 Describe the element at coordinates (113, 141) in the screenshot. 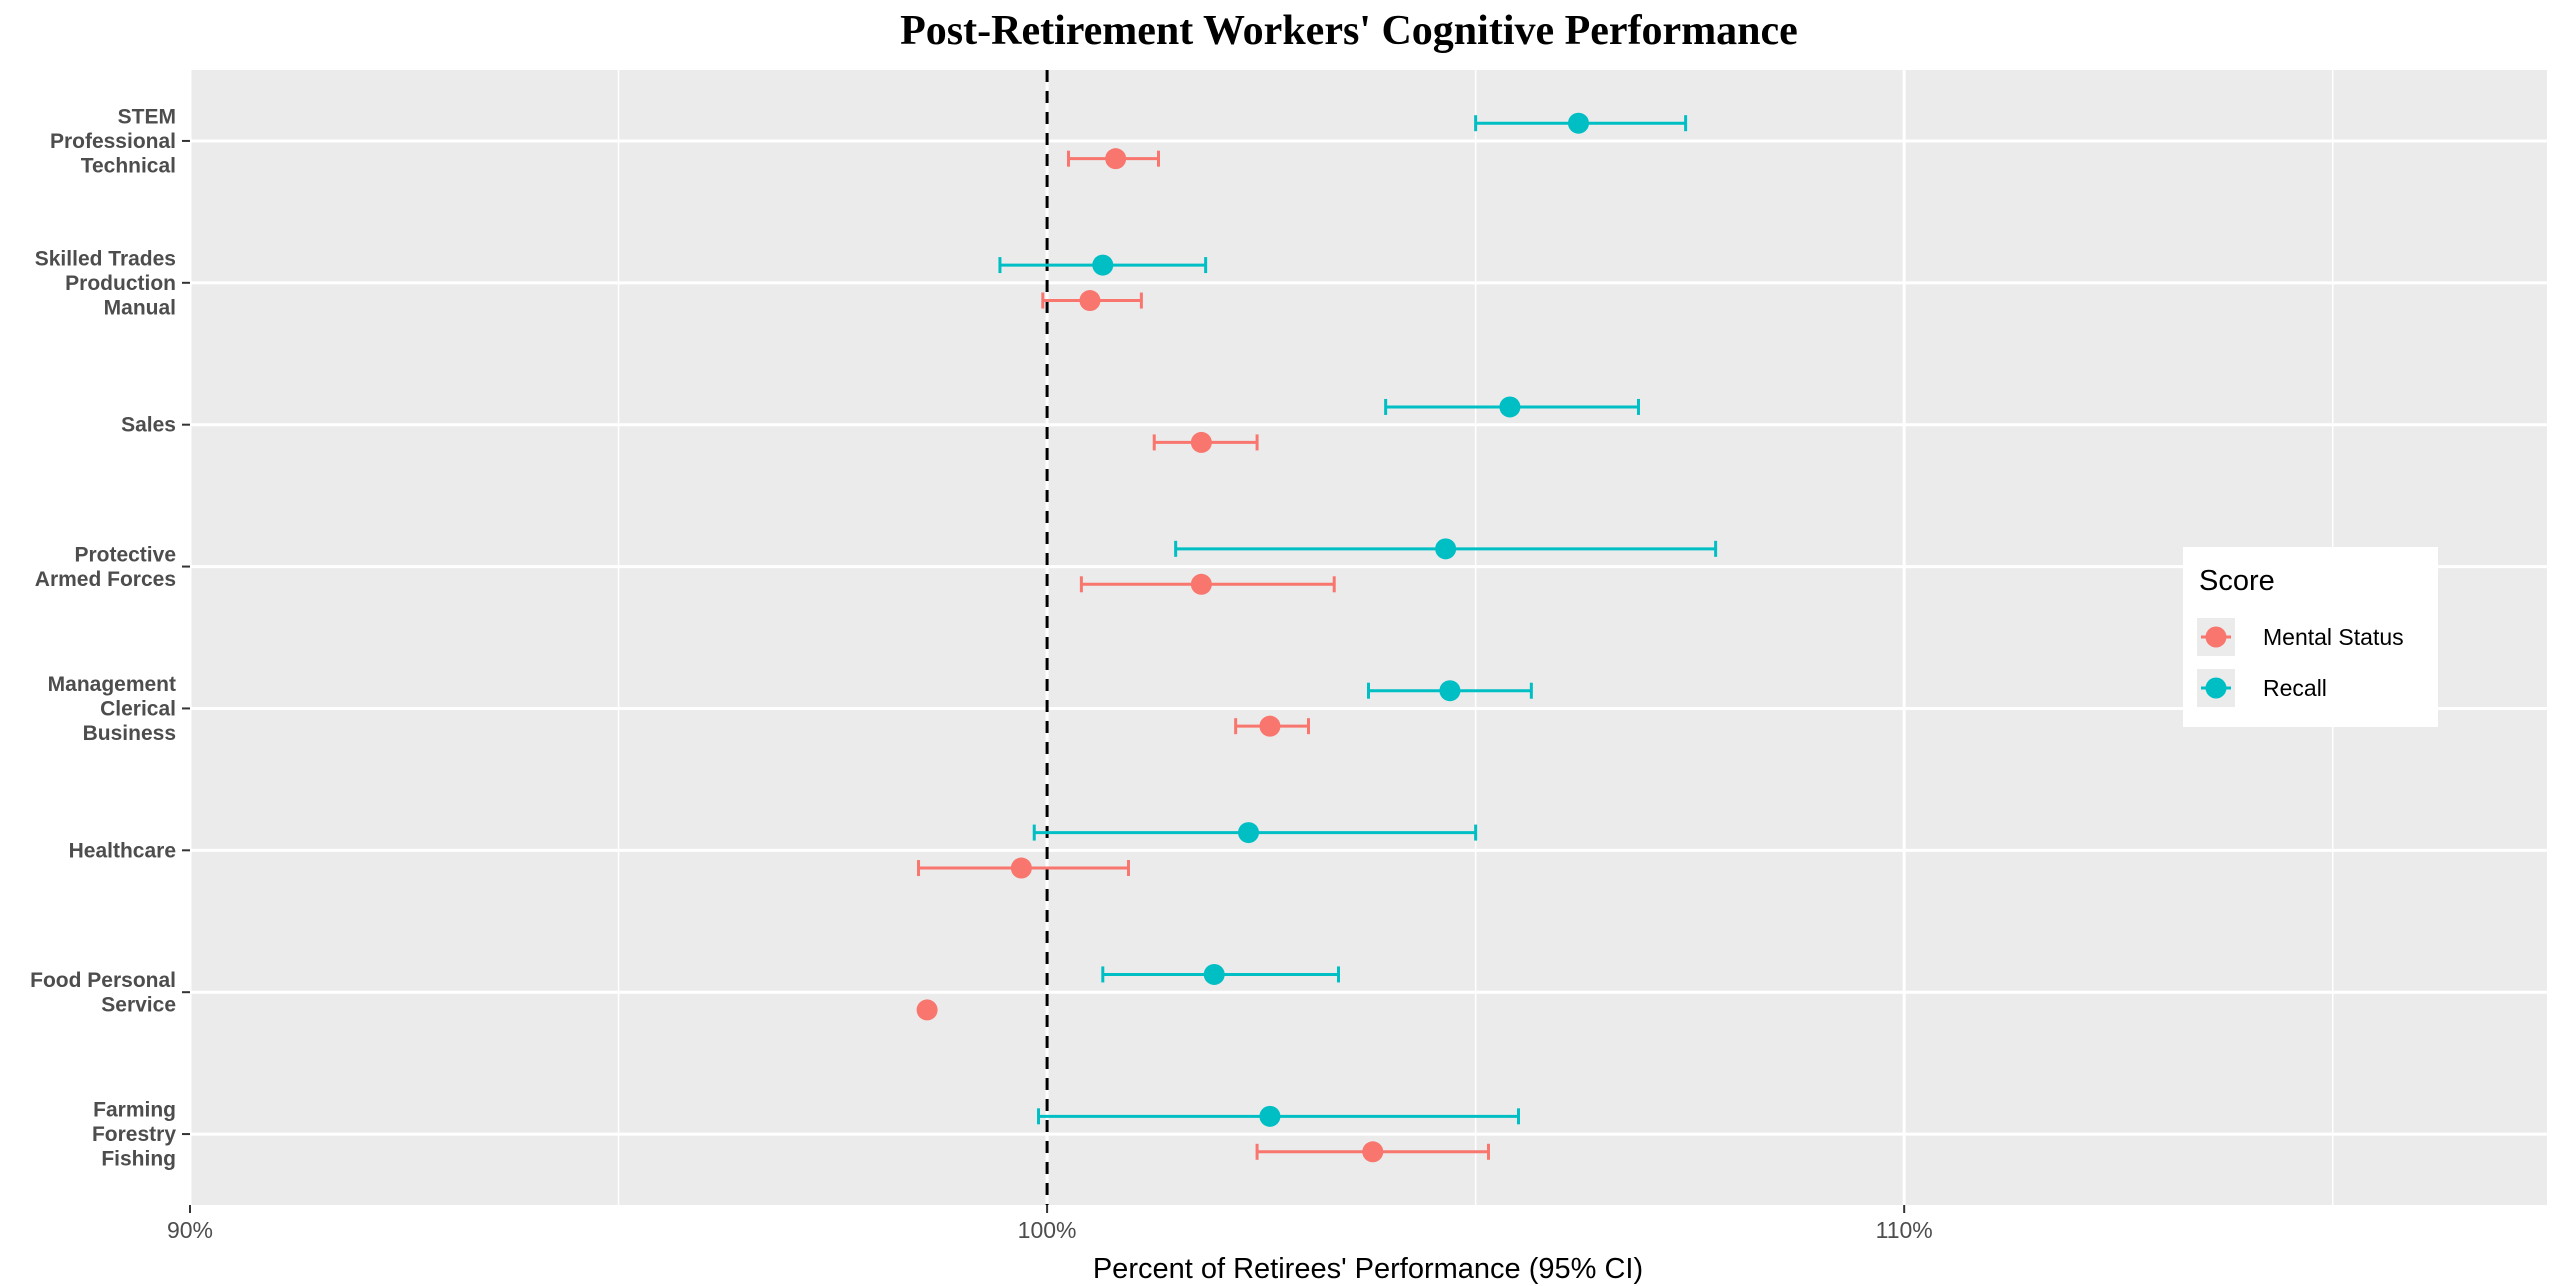

I see `category-label-line: Professional` at that location.